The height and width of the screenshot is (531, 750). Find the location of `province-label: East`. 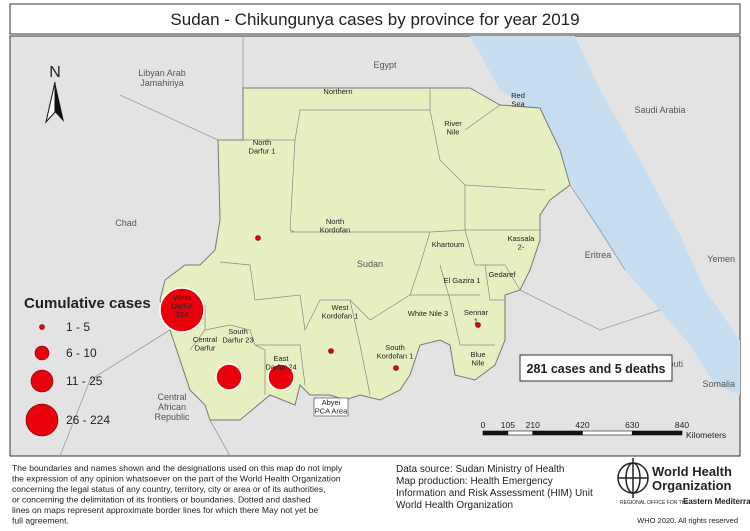

province-label: East is located at coordinates (281, 358).